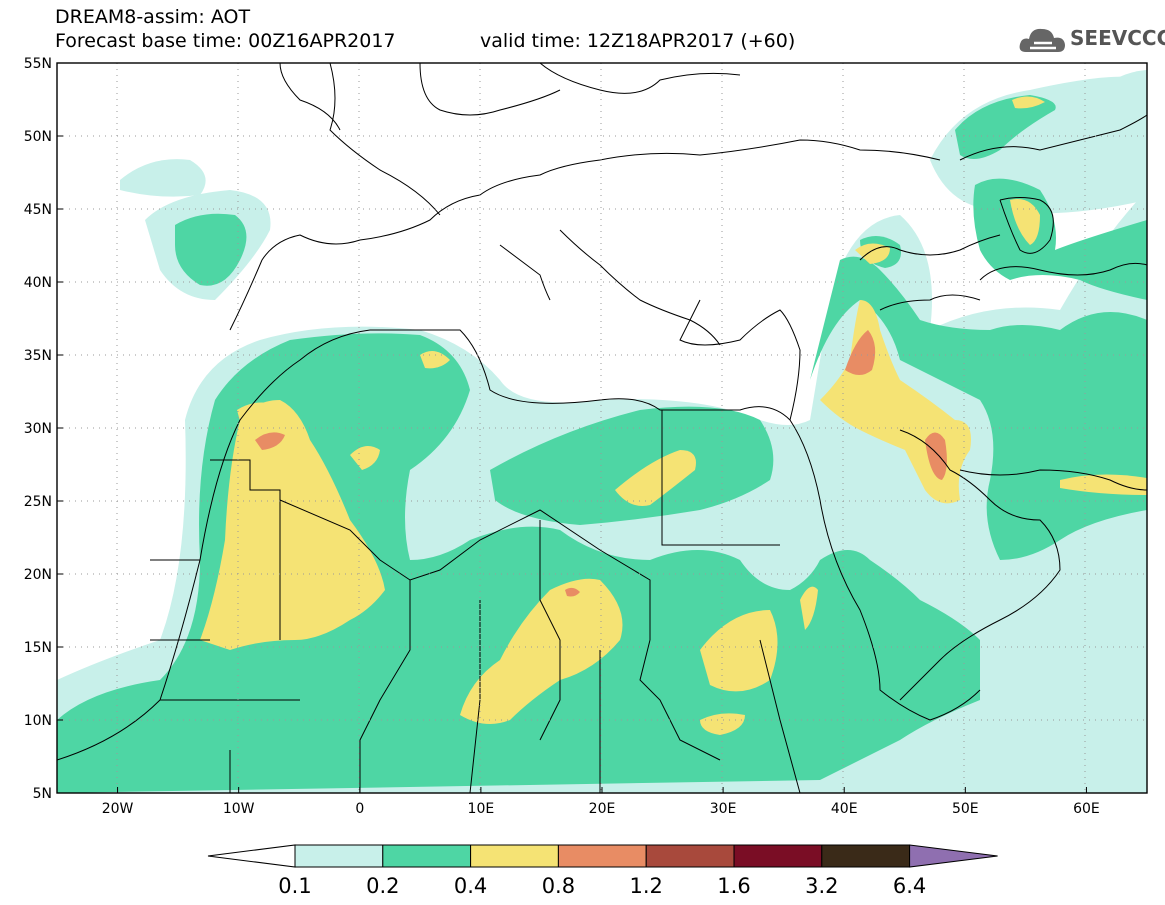 This screenshot has height=905, width=1165. I want to click on cloud-icon, so click(1042, 40).